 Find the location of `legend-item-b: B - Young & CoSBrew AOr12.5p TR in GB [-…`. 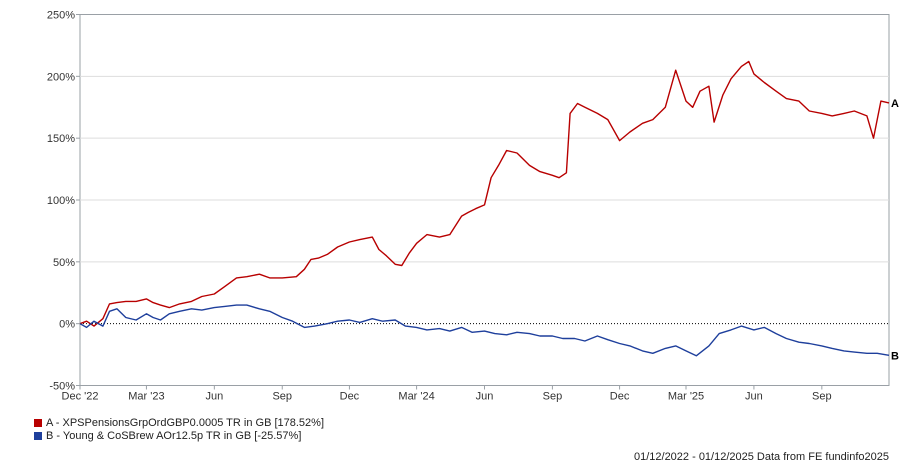

legend-item-b: B - Young & CoSBrew AOr12.5p TR in GB [-… is located at coordinates (179, 436).